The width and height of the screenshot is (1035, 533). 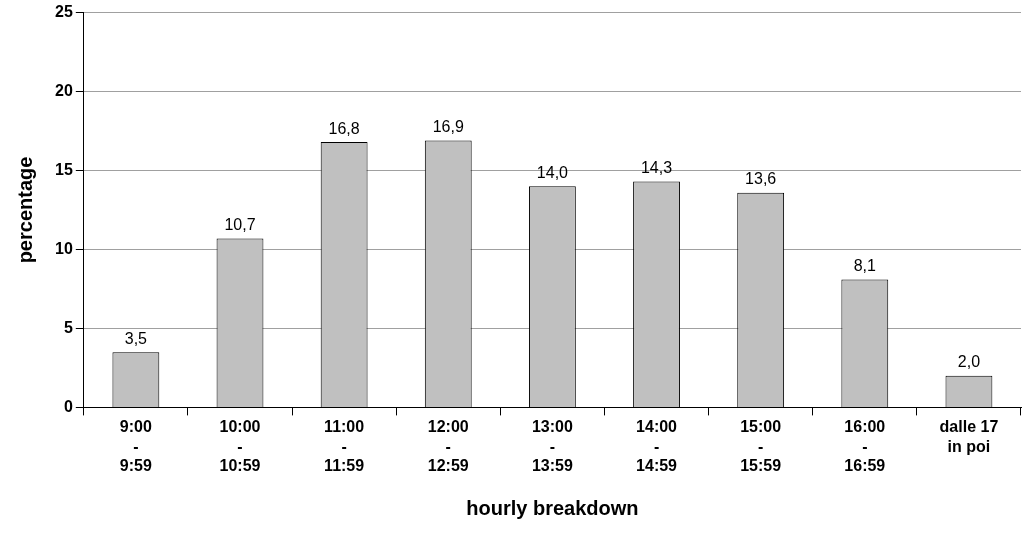 I want to click on x-tick-label: 12:00 - 12:59, so click(x=448, y=446).